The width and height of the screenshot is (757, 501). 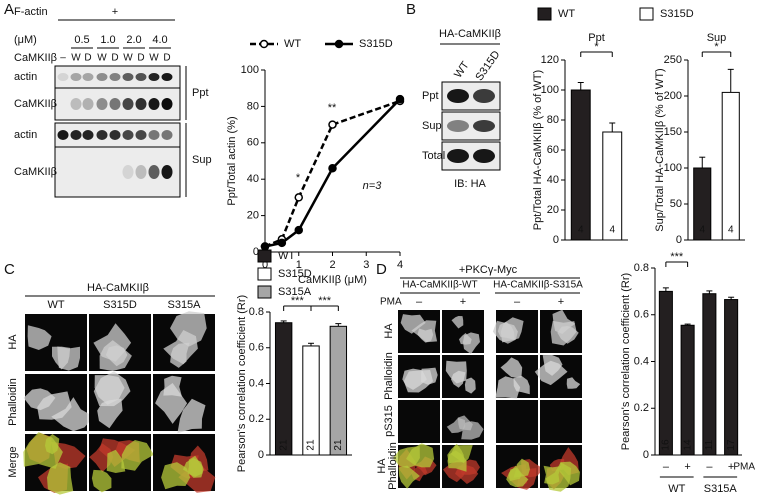 I want to click on x-tick-label: 3, so click(x=366, y=265).